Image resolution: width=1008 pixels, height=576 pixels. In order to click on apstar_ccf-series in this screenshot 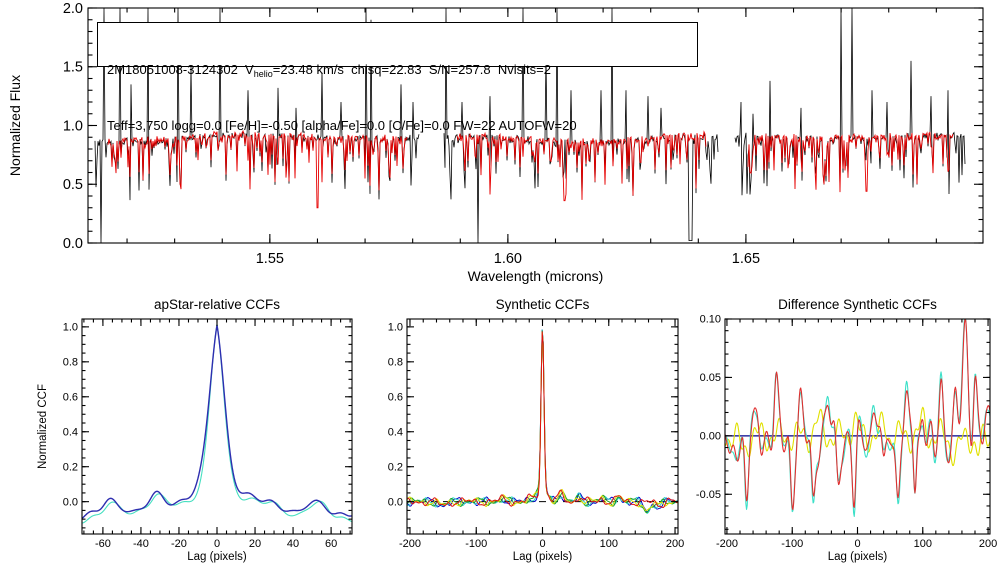, I will do `click(217, 423)`.